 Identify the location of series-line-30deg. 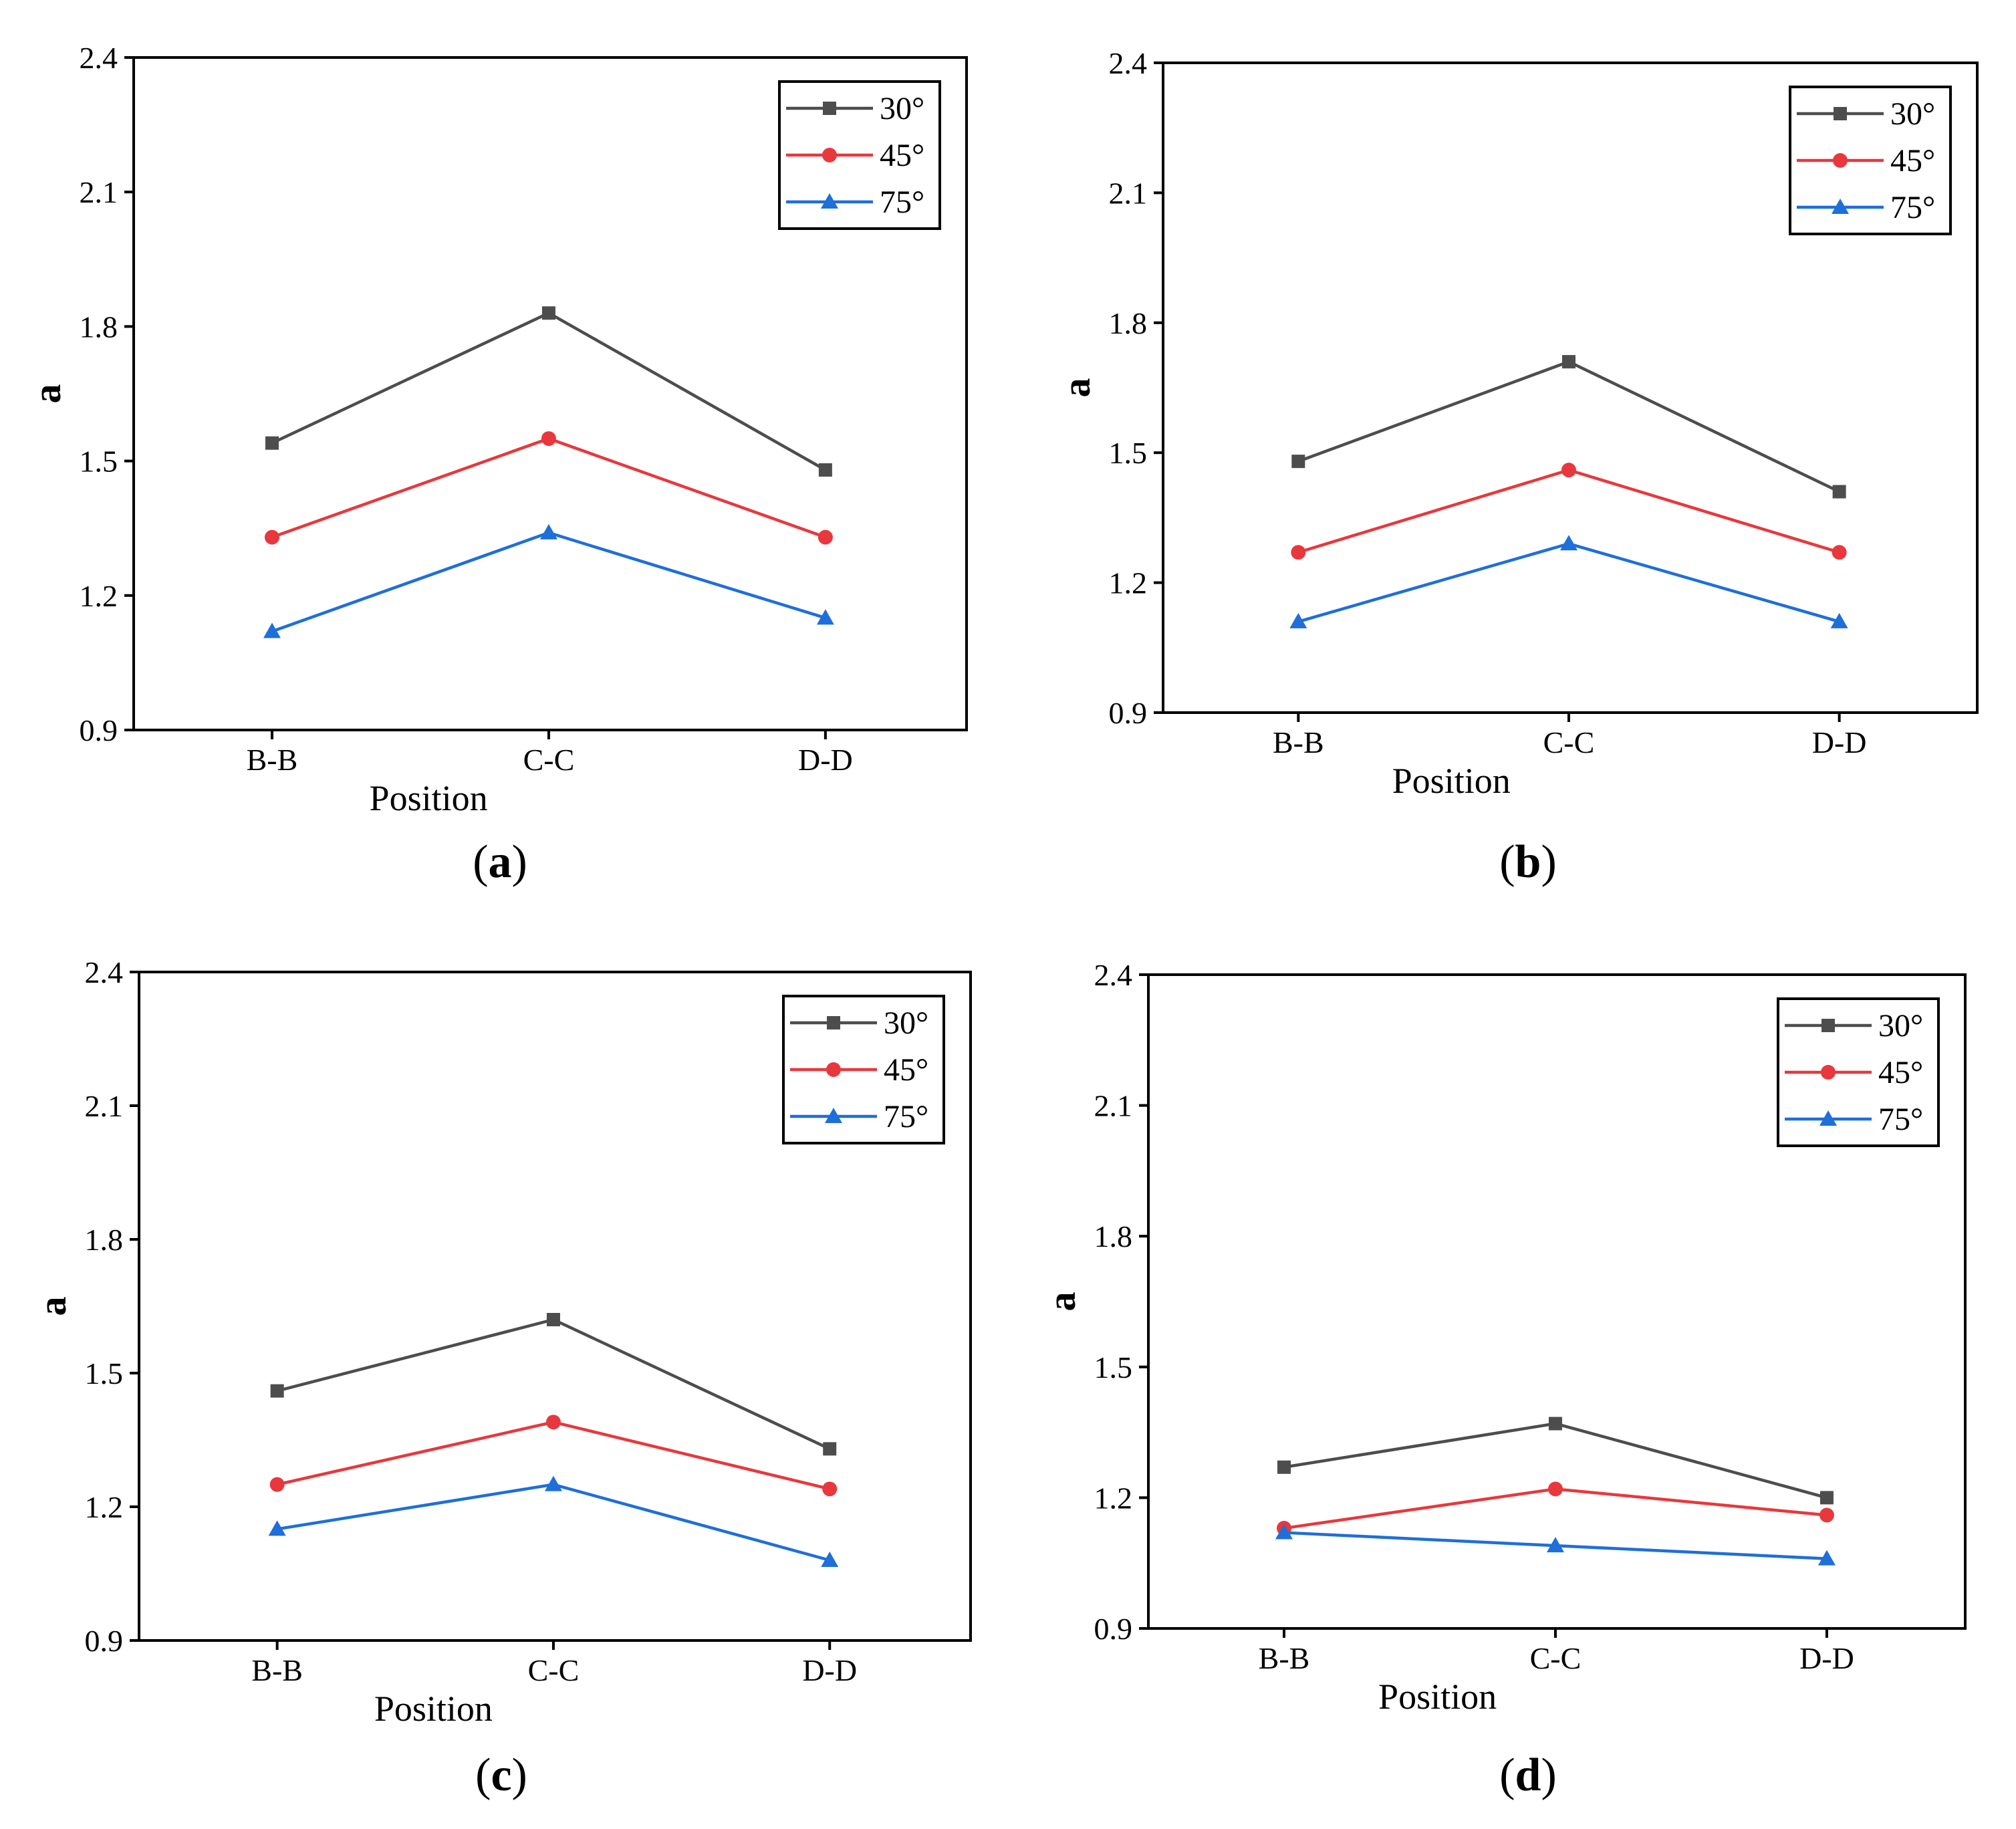
(548, 391).